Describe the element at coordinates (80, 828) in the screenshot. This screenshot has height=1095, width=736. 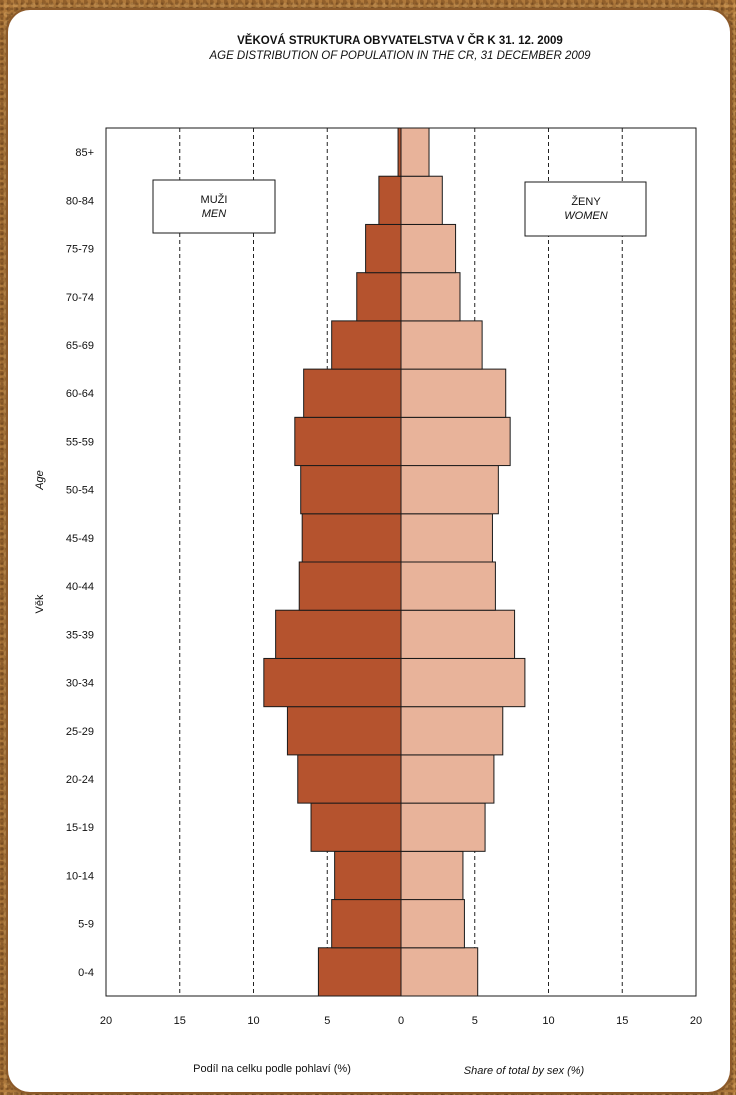
I see `y-tick-label: 15-19` at that location.